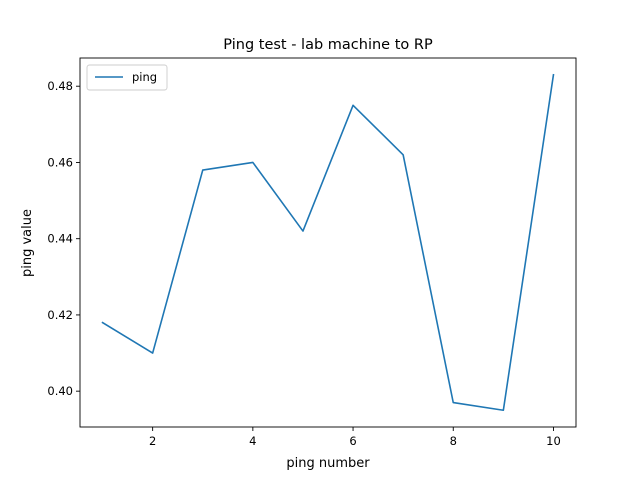 The width and height of the screenshot is (640, 484). Describe the element at coordinates (352, 441) in the screenshot. I see `x-tick-label: 6` at that location.